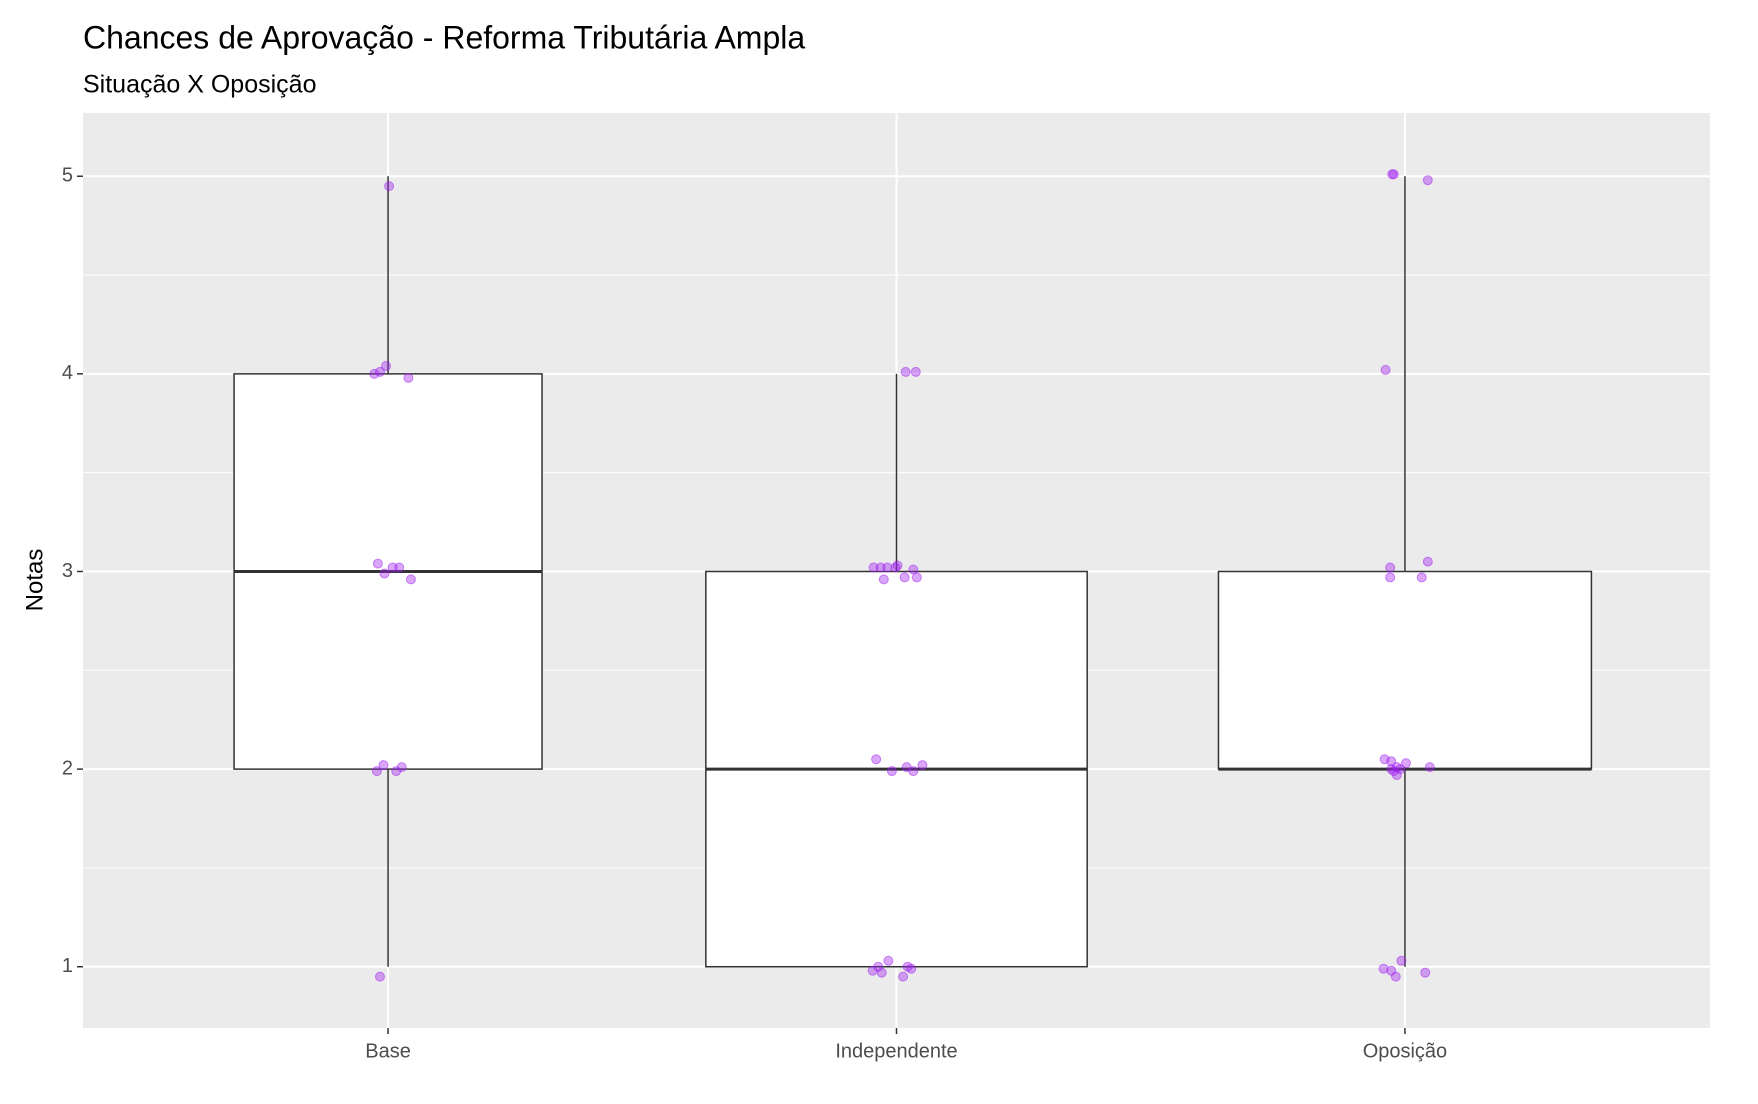 This screenshot has height=1104, width=1758. I want to click on x-tick-label: Base, so click(388, 1051).